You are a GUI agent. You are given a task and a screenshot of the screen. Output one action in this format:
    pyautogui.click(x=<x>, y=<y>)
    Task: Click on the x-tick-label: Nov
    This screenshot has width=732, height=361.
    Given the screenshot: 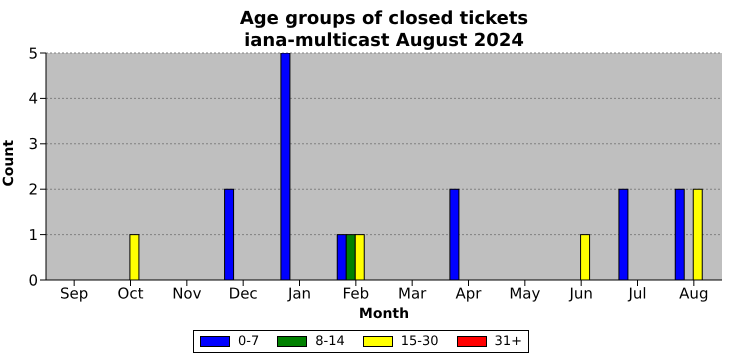 What is the action you would take?
    pyautogui.click(x=187, y=293)
    